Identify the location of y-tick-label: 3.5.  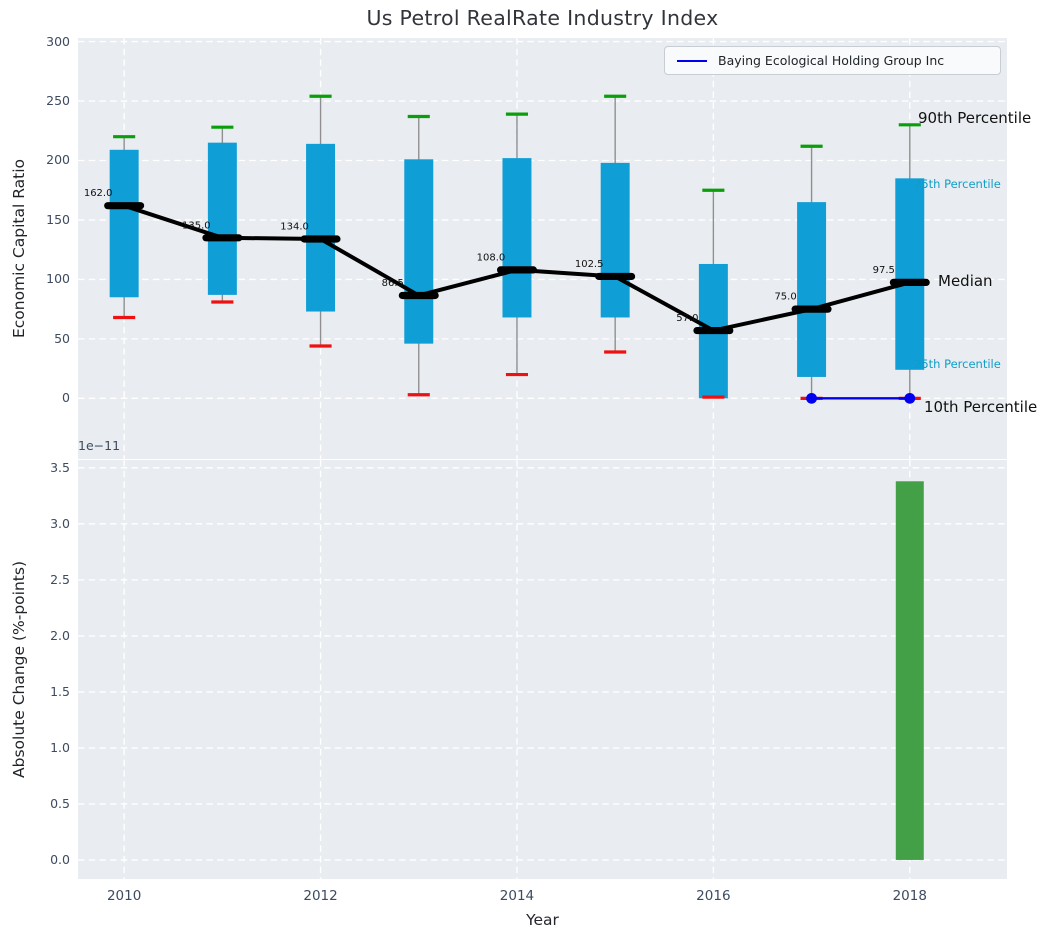
(60, 468).